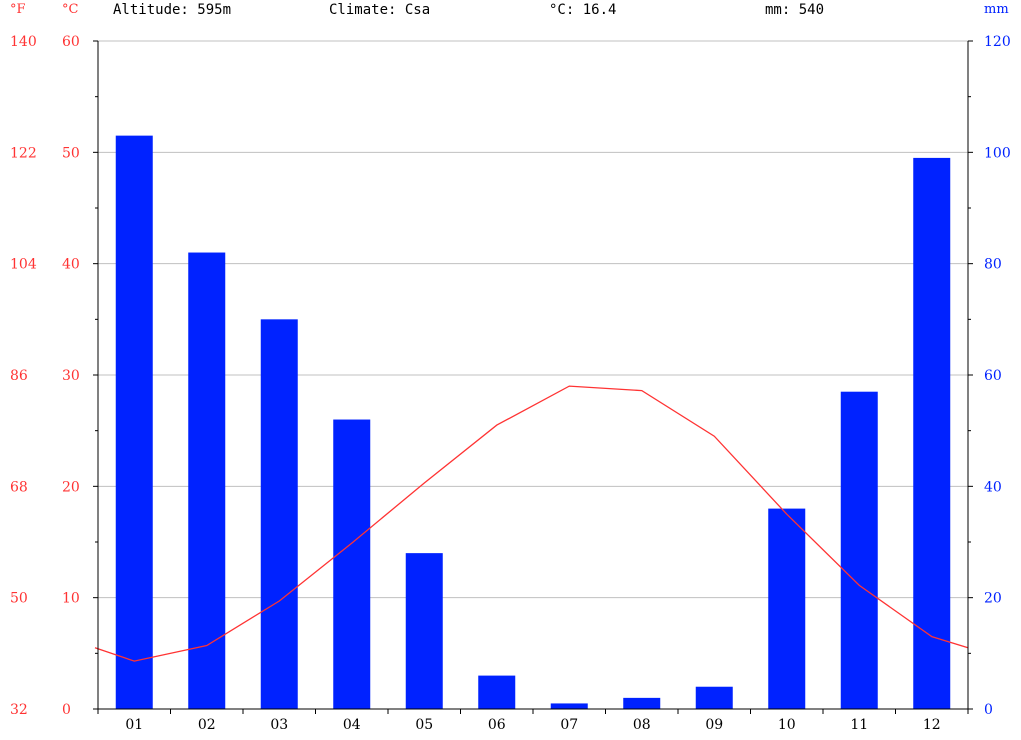 The width and height of the screenshot is (1021, 740). I want to click on celsius-tick-label: 60, so click(71, 42).